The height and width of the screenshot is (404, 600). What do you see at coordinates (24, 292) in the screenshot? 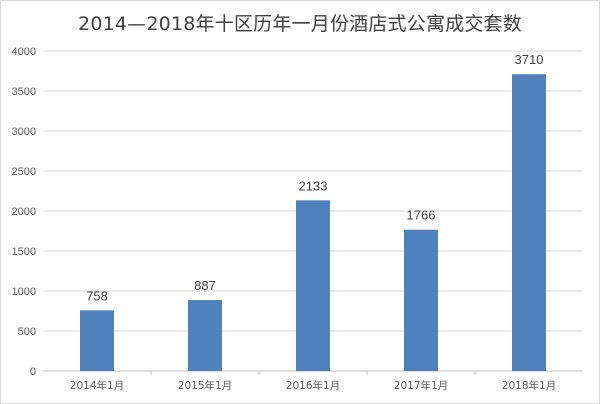
I see `y-tick-label: 1000` at bounding box center [24, 292].